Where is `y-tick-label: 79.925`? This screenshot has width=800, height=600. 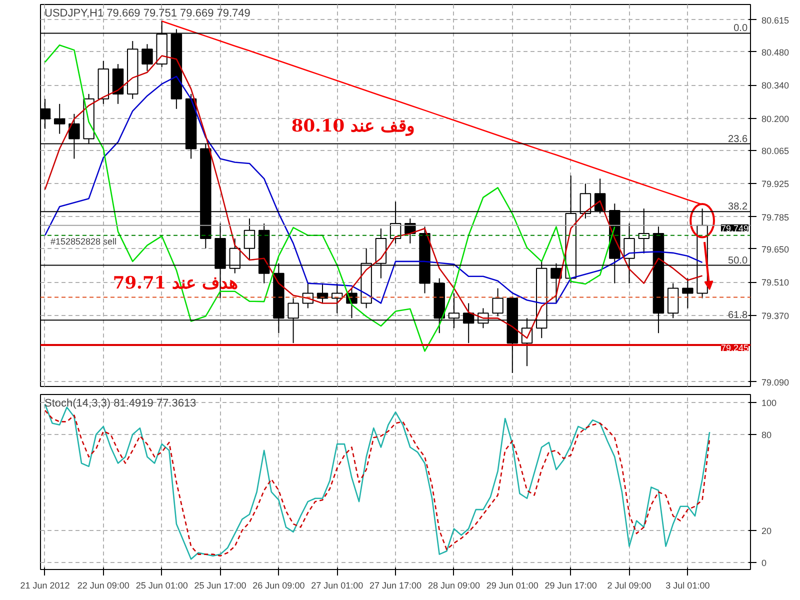
y-tick-label: 79.925 is located at coordinates (776, 184).